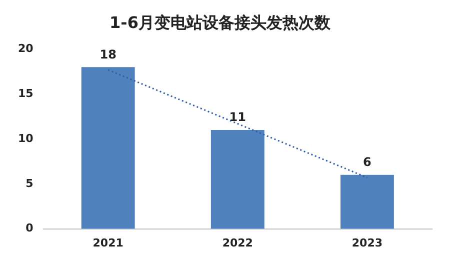  What do you see at coordinates (237, 243) in the screenshot?
I see `x-tick-label: 2022` at bounding box center [237, 243].